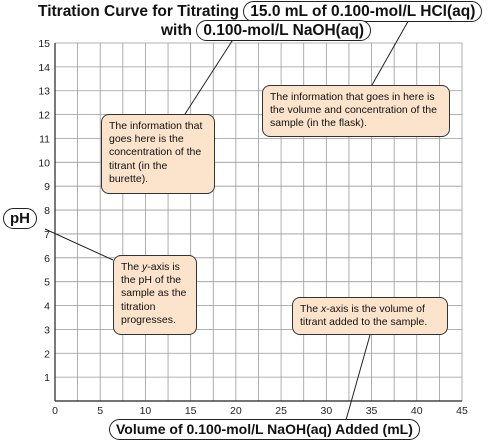 This screenshot has height=440, width=491. What do you see at coordinates (100, 411) in the screenshot?
I see `x-tick-label: 5` at bounding box center [100, 411].